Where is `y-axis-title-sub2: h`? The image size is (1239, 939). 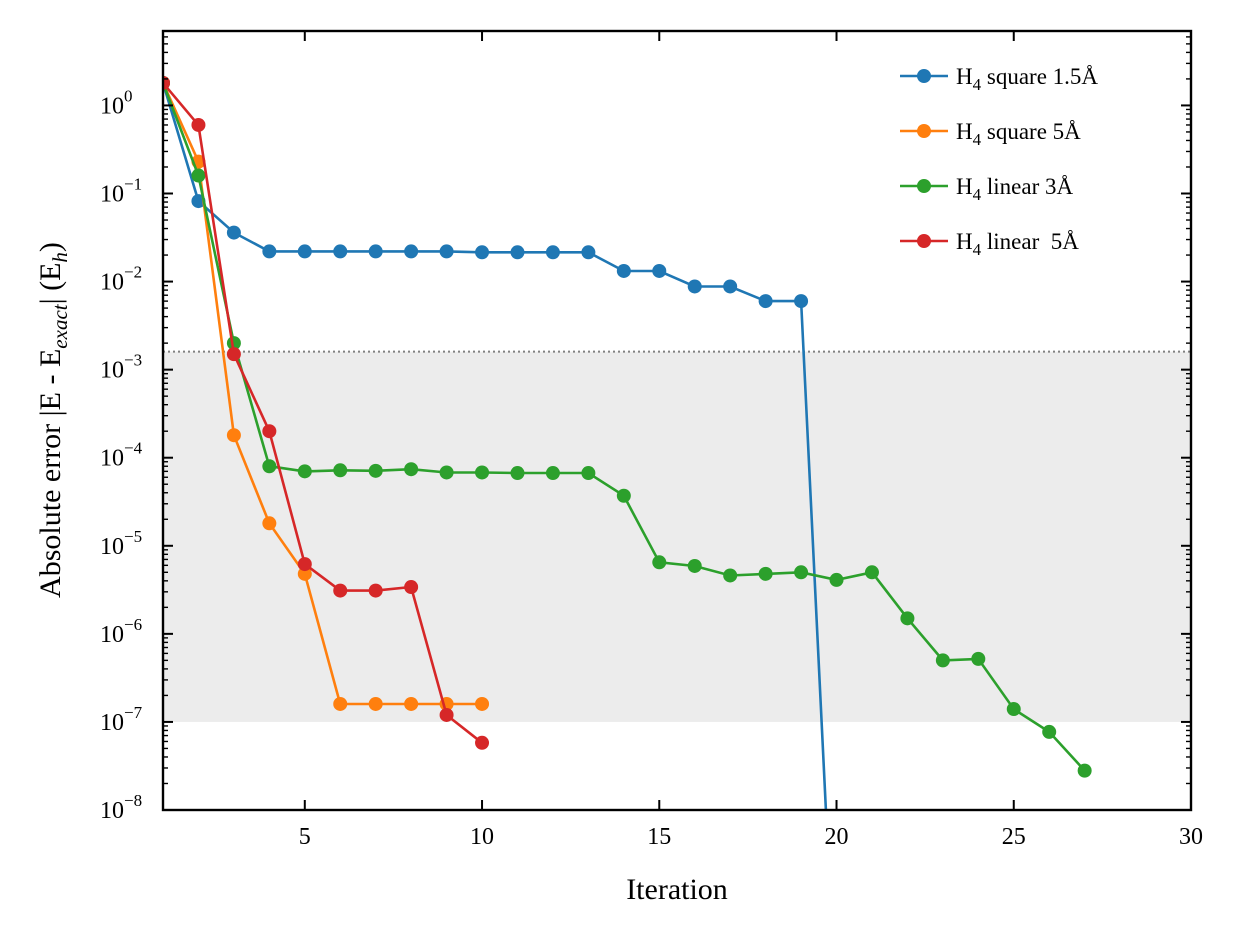 y-axis-title-sub2: h is located at coordinates (60, 257).